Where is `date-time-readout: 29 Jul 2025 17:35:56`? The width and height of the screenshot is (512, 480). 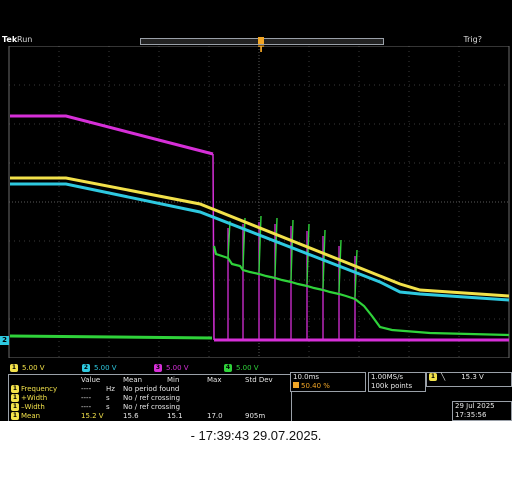
date-time-readout: 29 Jul 2025 17:35:56 is located at coordinates (482, 411).